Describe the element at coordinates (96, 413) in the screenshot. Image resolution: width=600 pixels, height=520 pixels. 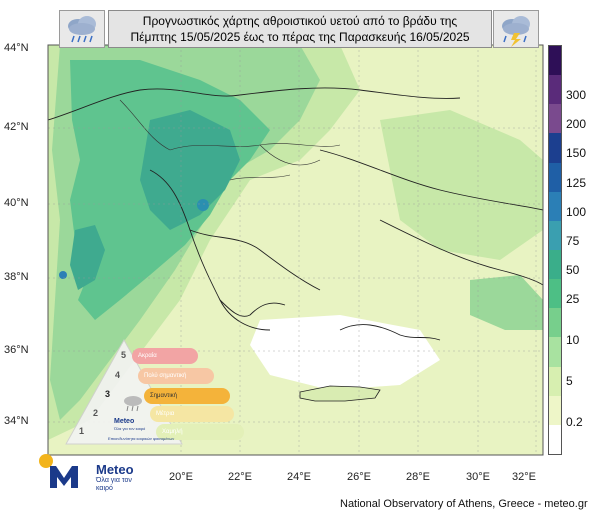
I see `risk-number-2: 2` at that location.